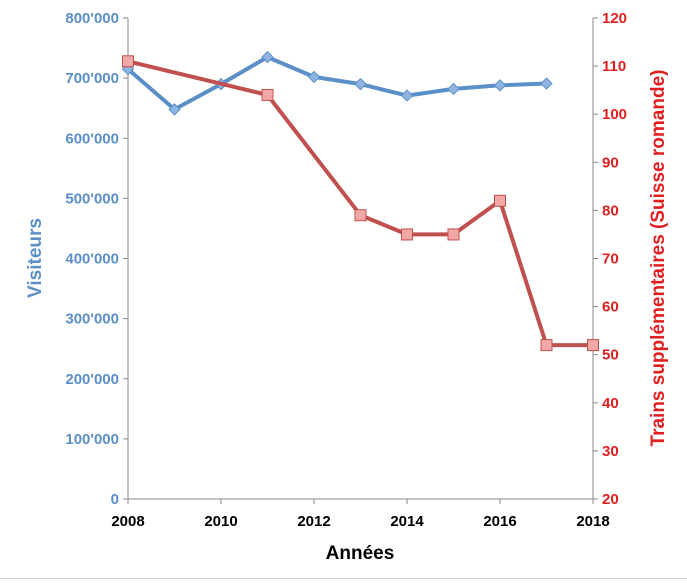 Image resolution: width=687 pixels, height=583 pixels. Describe the element at coordinates (92, 259) in the screenshot. I see `left-tick-label: 400'000` at that location.